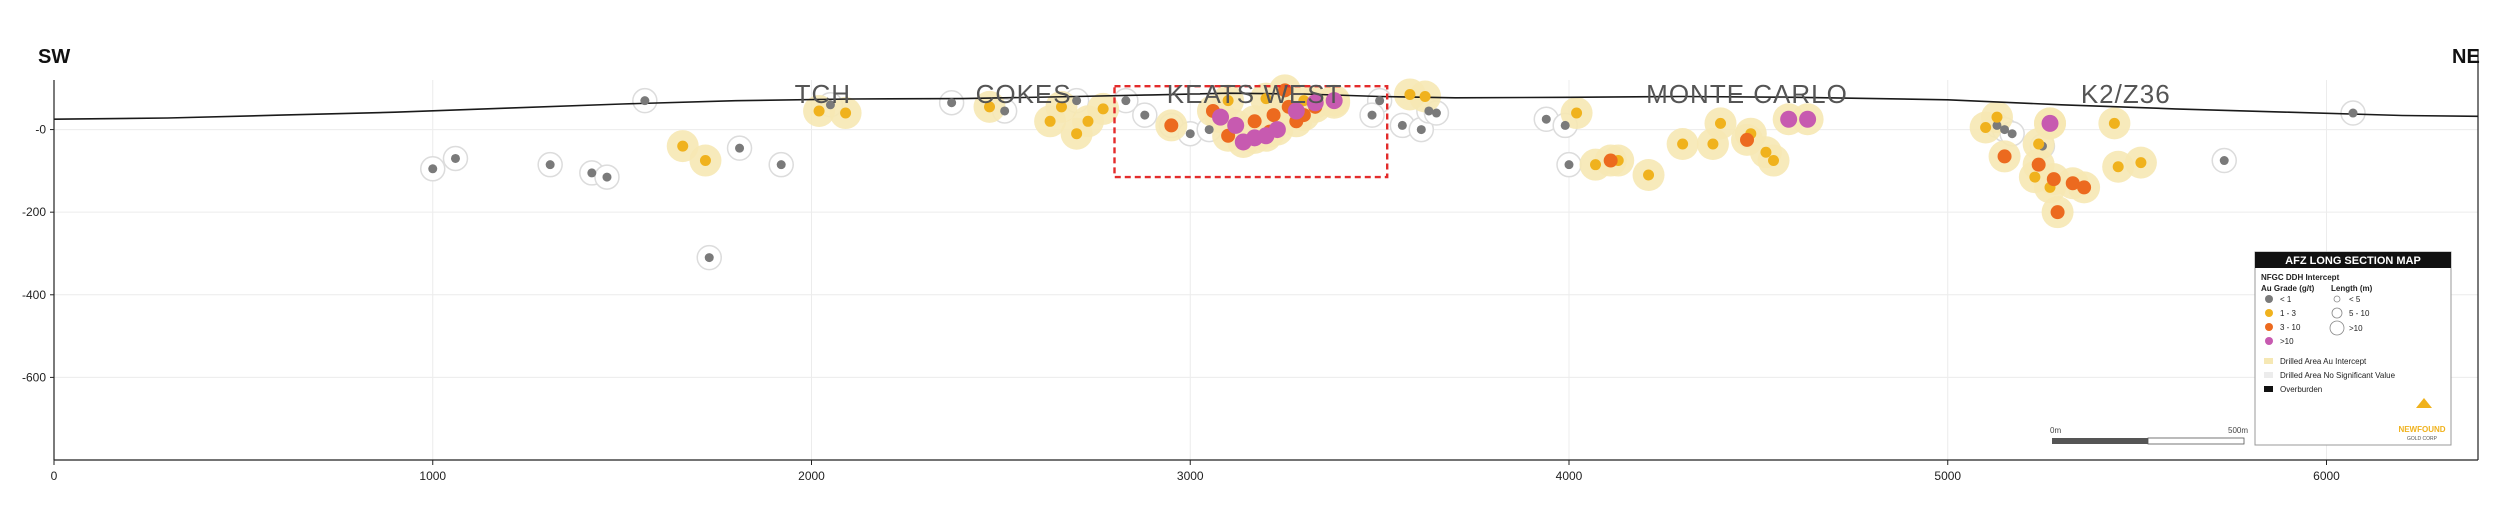 Image resolution: width=2500 pixels, height=514 pixels. I want to click on logo-mark-icon, so click(2424, 403).